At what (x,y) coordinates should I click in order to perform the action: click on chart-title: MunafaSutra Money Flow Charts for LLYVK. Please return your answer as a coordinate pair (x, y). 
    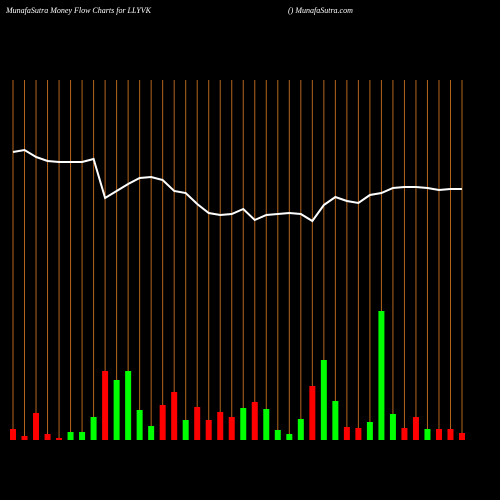
    Looking at the image, I should click on (78, 10).